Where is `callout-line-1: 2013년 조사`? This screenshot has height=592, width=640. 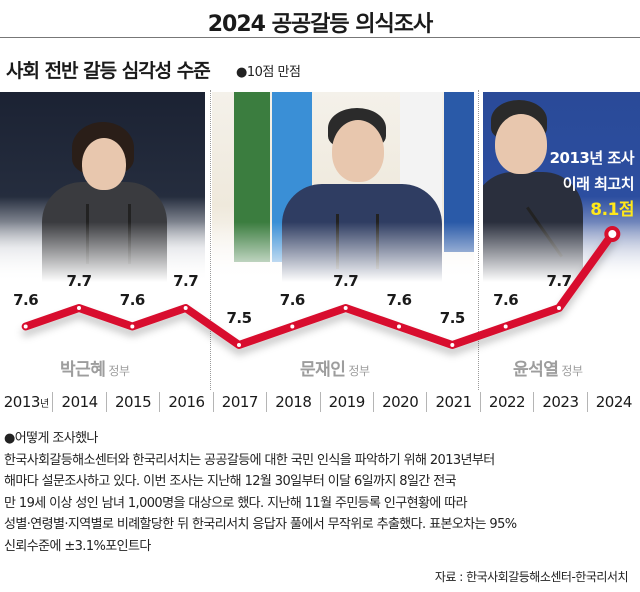 callout-line-1: 2013년 조사 is located at coordinates (592, 158).